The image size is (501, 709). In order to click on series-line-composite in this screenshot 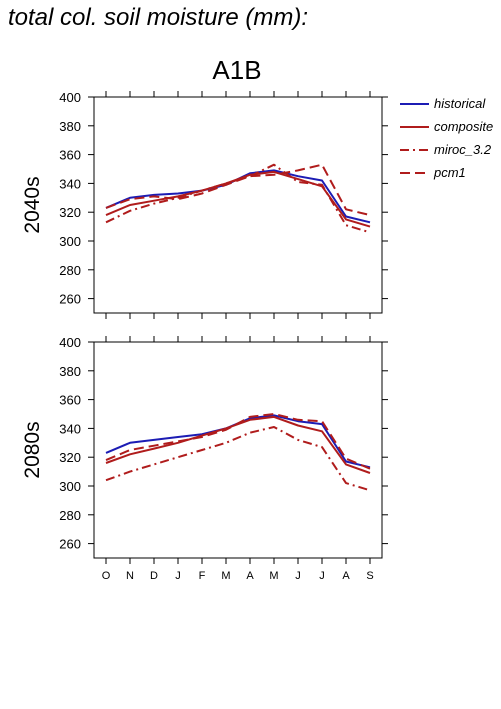, I will do `click(238, 444)`.